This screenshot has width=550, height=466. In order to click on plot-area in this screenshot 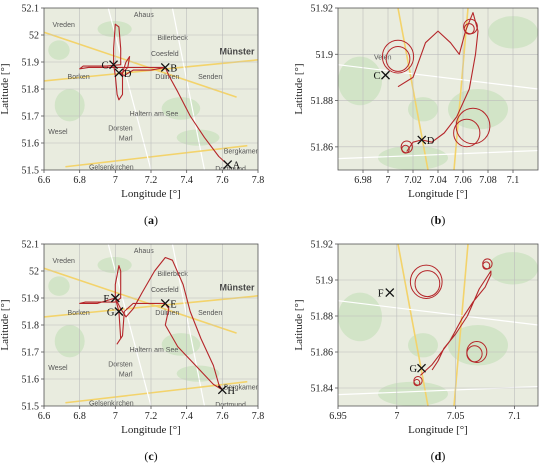, I will do `click(438, 325)`.